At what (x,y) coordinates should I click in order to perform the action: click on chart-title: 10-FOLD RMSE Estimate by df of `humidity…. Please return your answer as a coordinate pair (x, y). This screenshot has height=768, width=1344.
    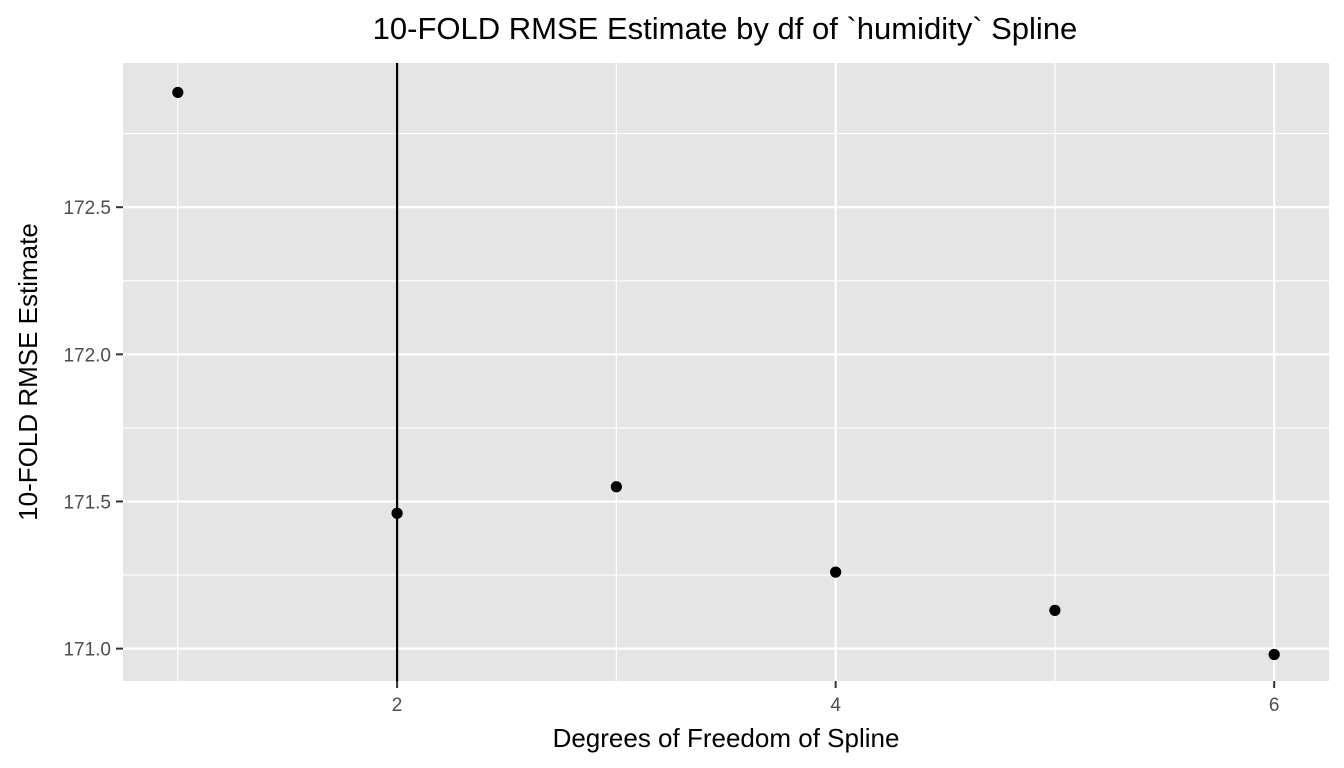
    Looking at the image, I should click on (725, 28).